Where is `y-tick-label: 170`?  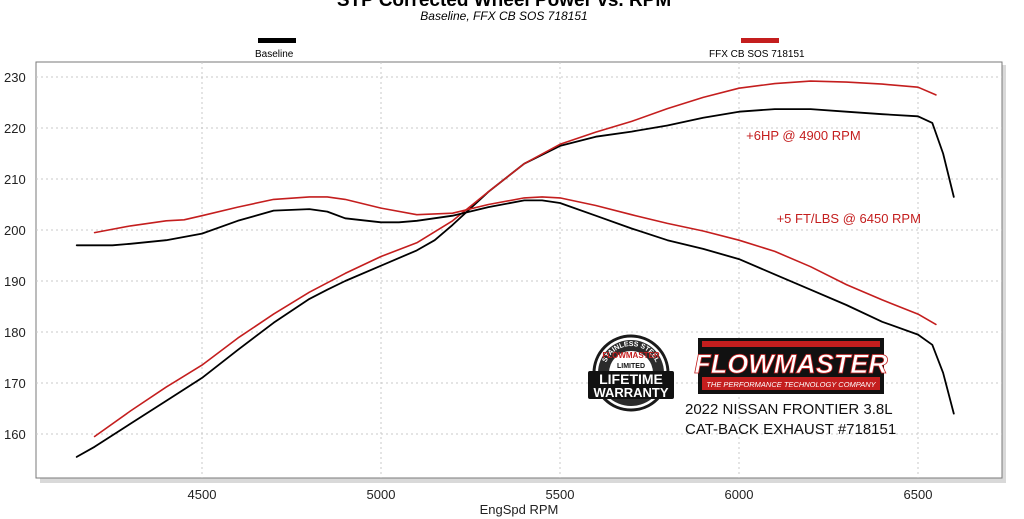 y-tick-label: 170 is located at coordinates (15, 383).